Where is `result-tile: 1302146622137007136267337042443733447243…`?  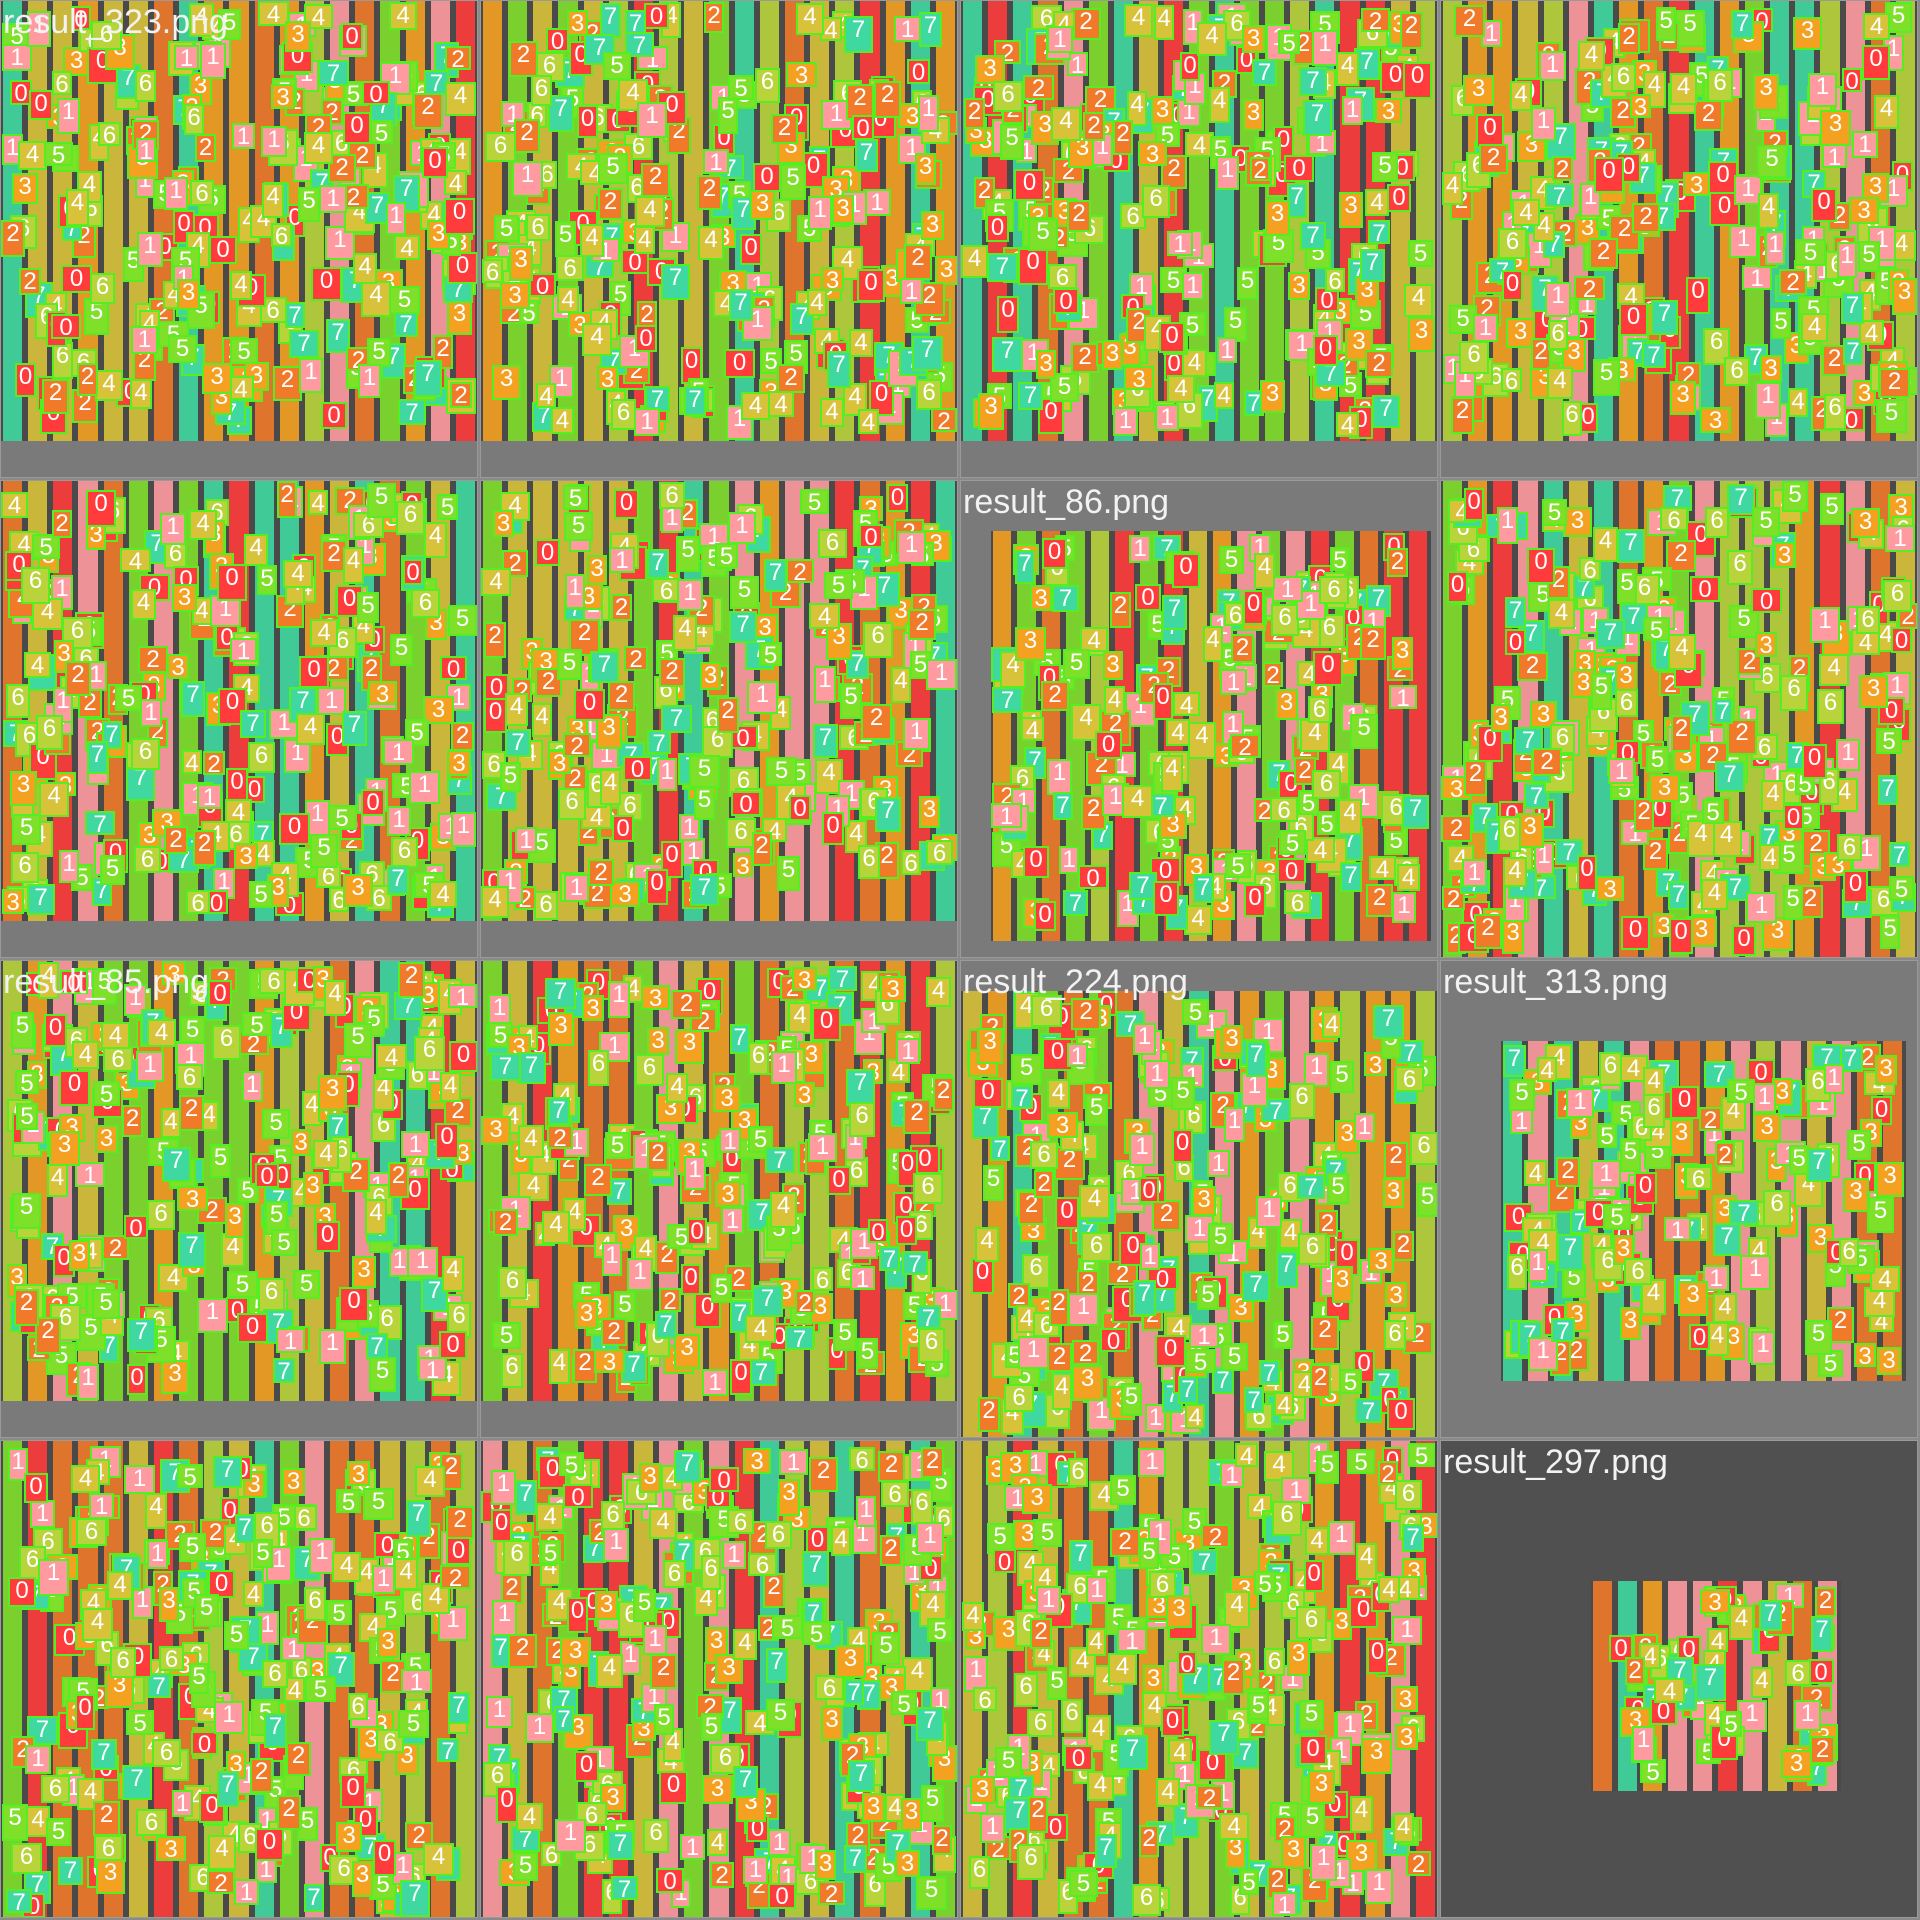 result-tile: 1302146622137007136267337042443733447243… is located at coordinates (1679, 1199).